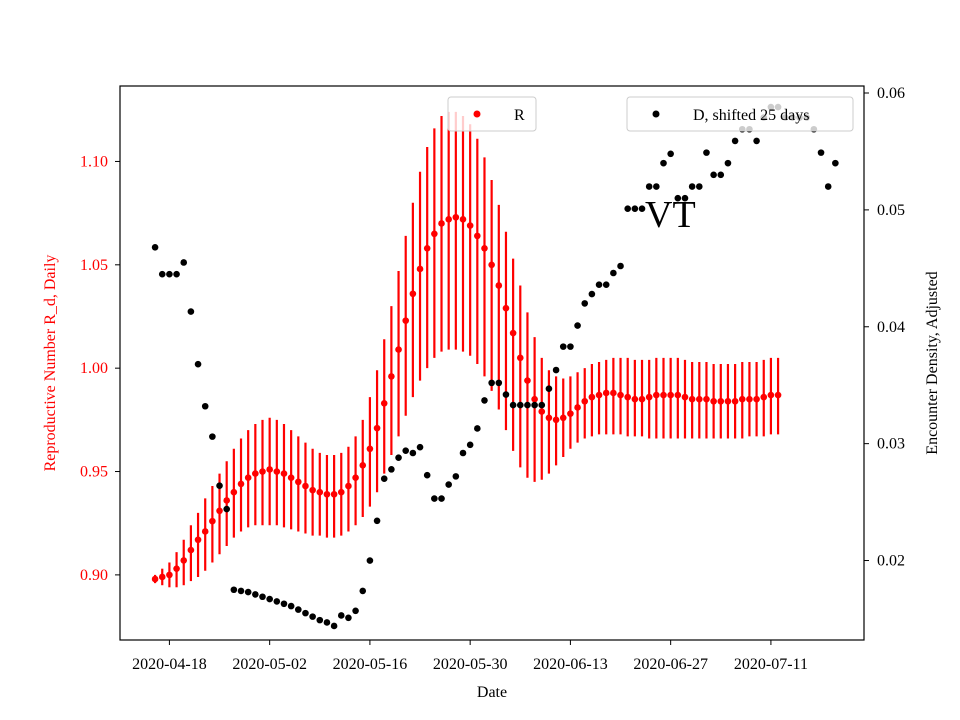 The height and width of the screenshot is (720, 960). What do you see at coordinates (771, 664) in the screenshot?
I see `x-tick-label: 2020-07-11` at bounding box center [771, 664].